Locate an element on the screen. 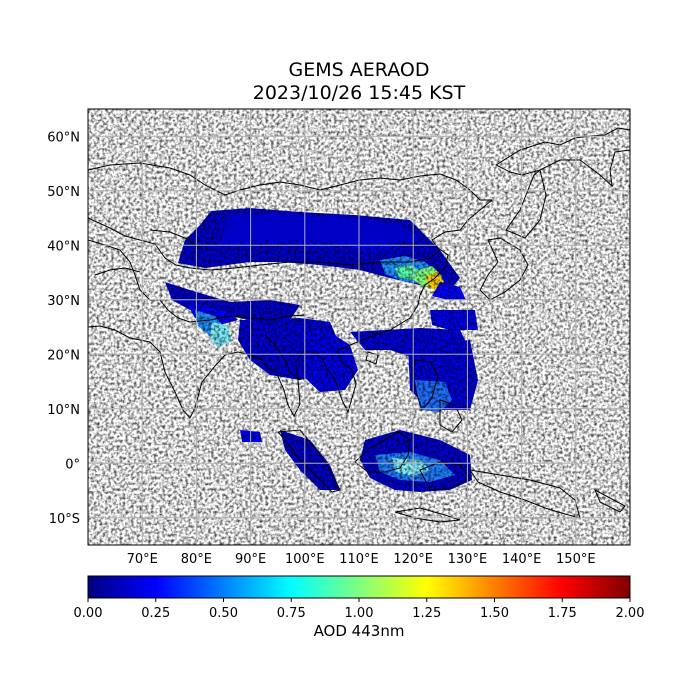 The width and height of the screenshot is (700, 700). lon-tick-label: 120°E is located at coordinates (413, 559).